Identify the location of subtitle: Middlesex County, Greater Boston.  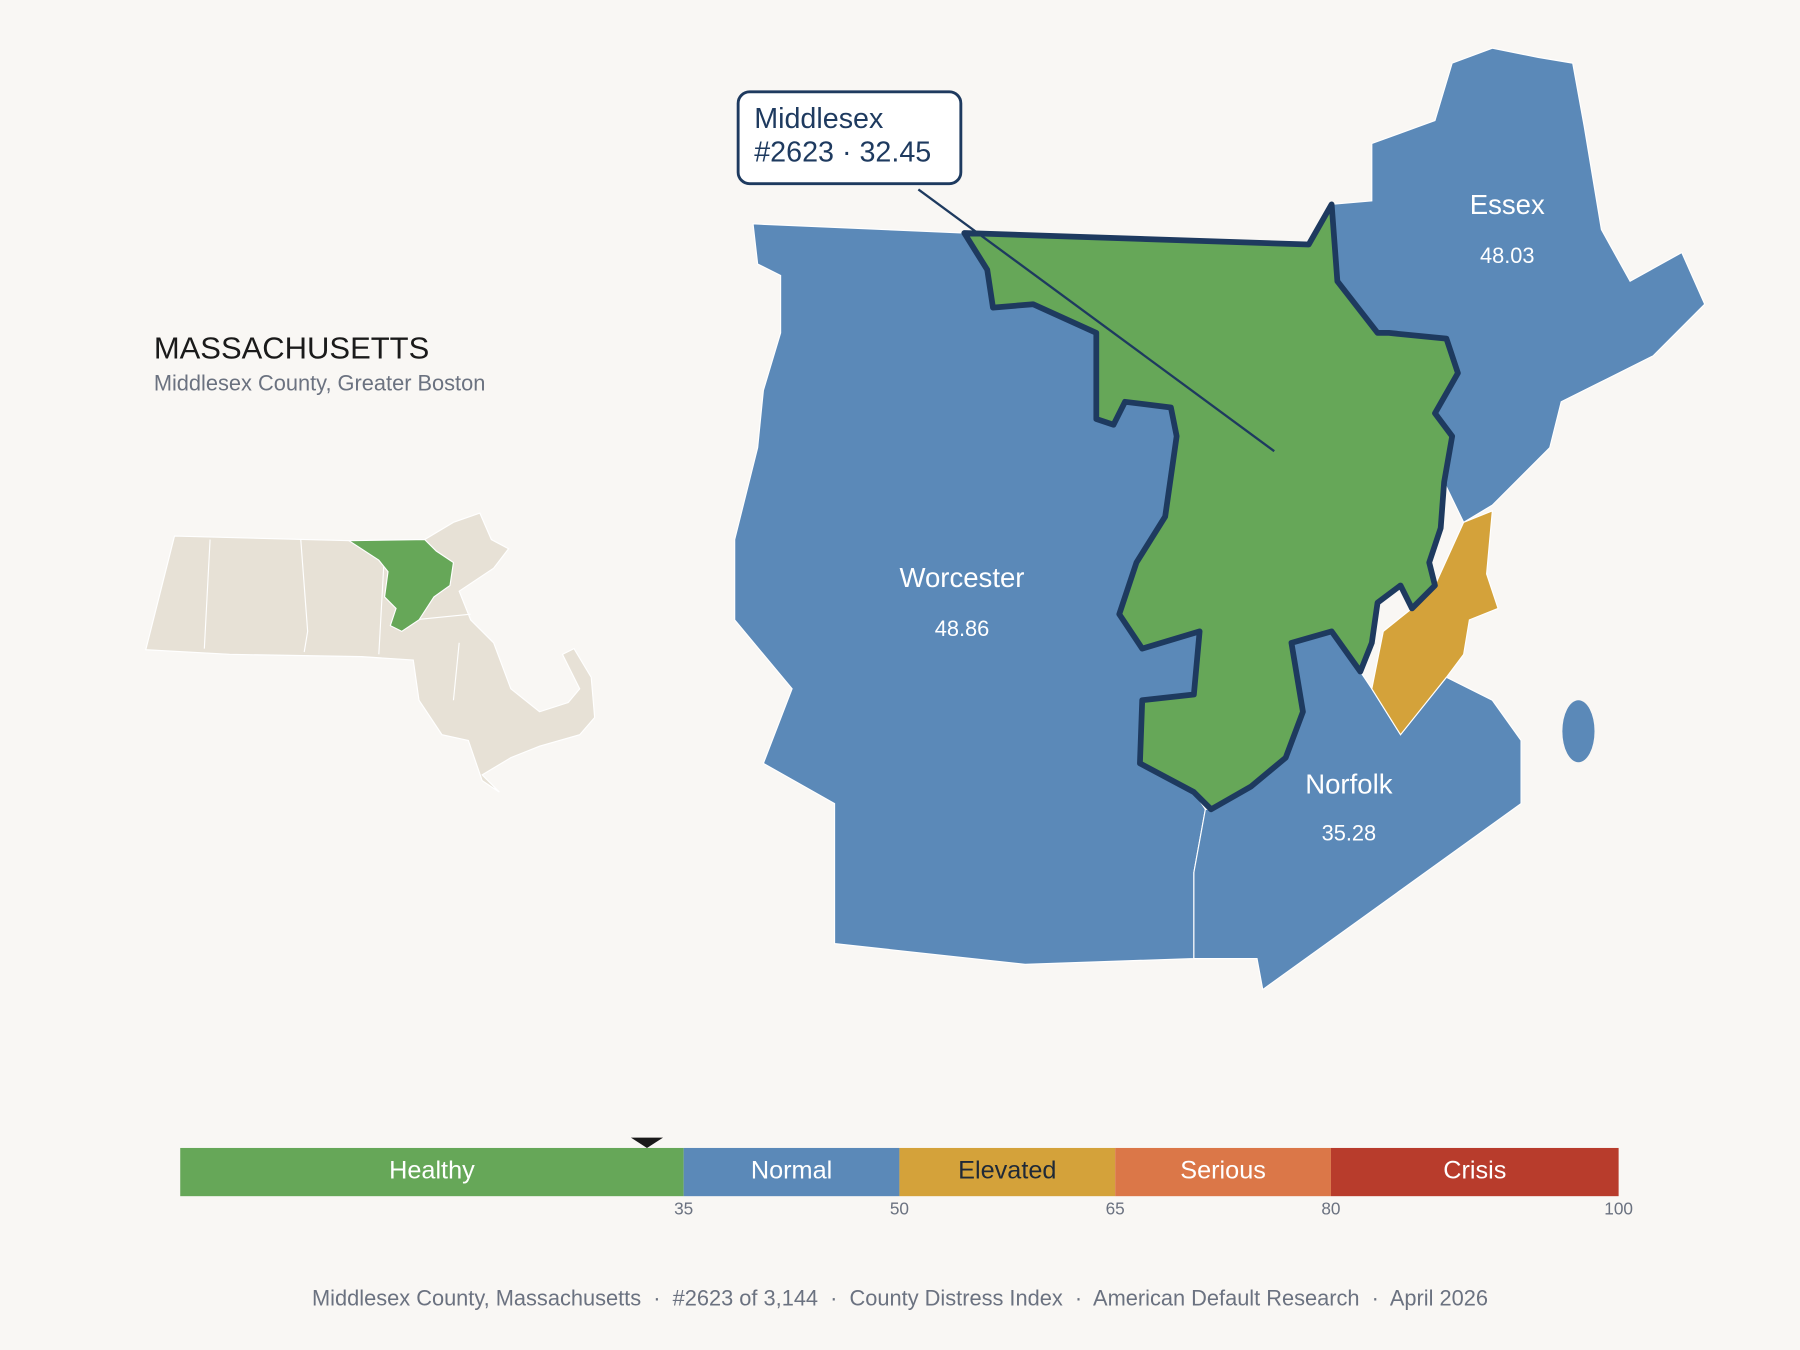
(320, 382).